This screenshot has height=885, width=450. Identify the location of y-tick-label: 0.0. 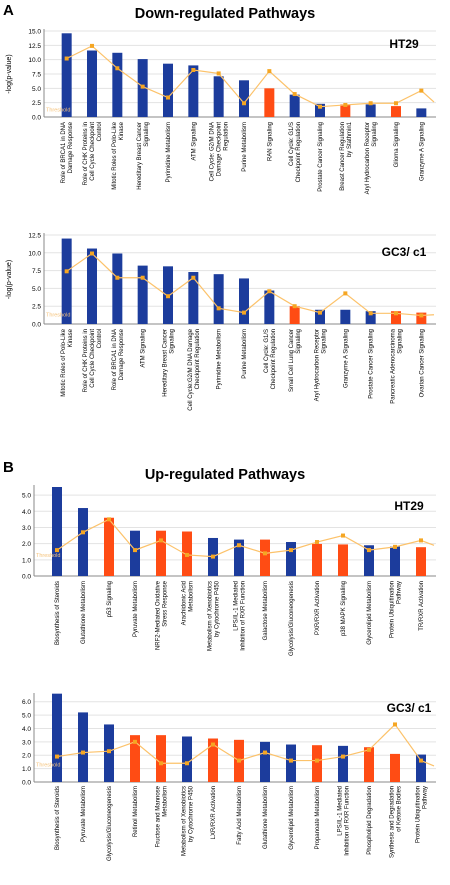
(36, 118).